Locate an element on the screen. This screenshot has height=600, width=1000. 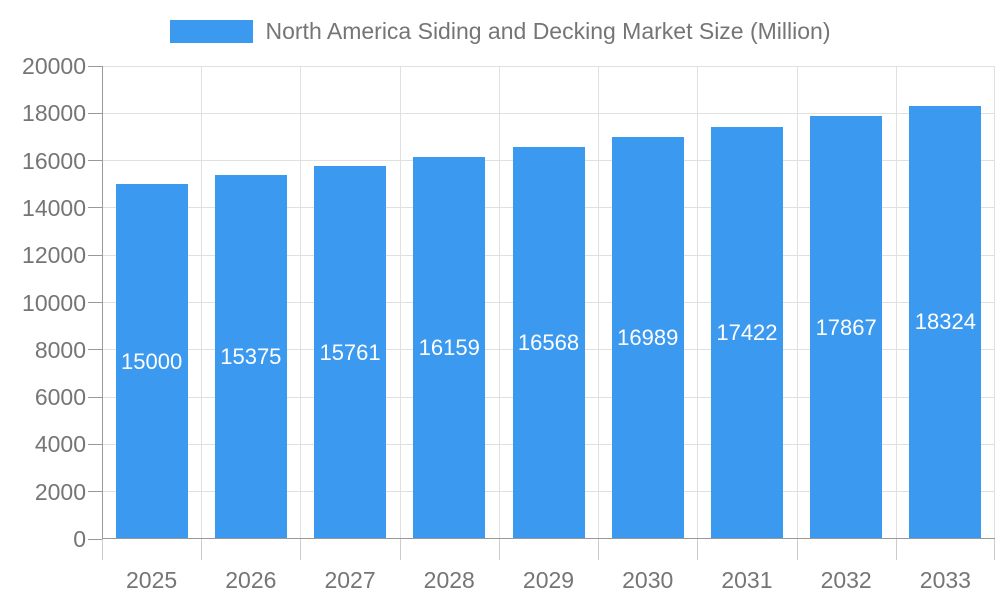
bar: 18324 is located at coordinates (945, 322).